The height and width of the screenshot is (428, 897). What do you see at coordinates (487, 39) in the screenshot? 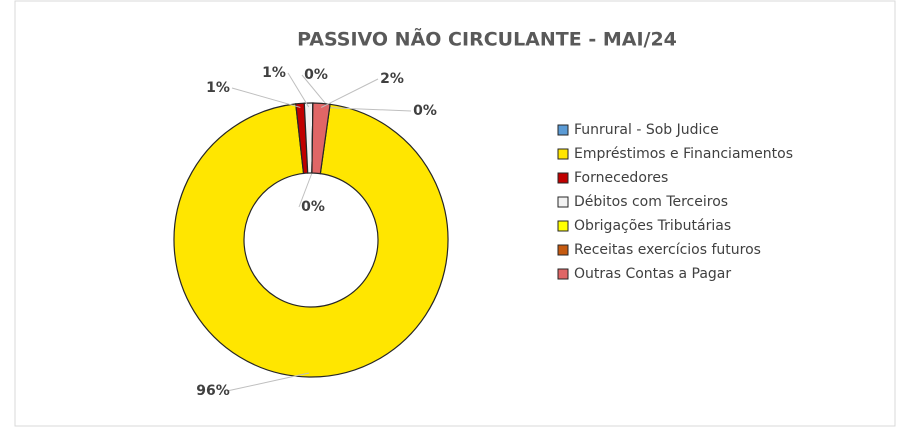
I see `chart-title: PASSIVO NÃO CIRCULANTE - MAI/24` at bounding box center [487, 39].